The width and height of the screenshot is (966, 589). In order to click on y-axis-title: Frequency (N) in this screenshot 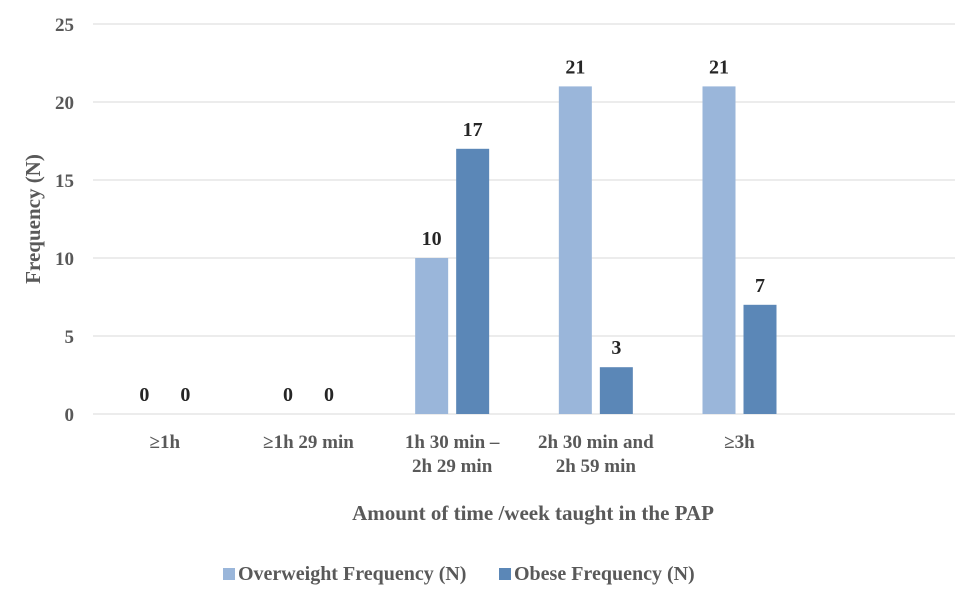, I will do `click(33, 219)`.